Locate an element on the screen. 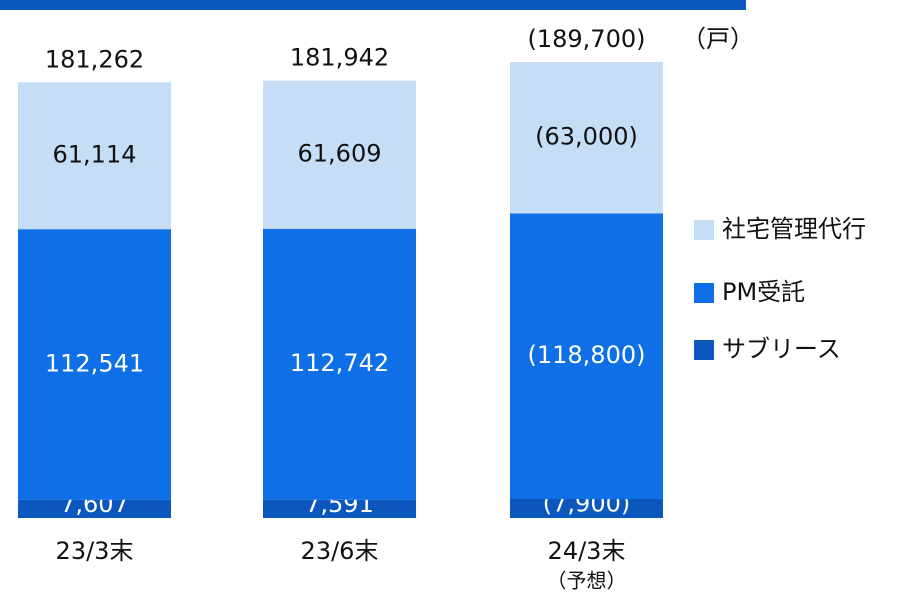 The image size is (920, 596). total-label: 181,942 is located at coordinates (339, 58).